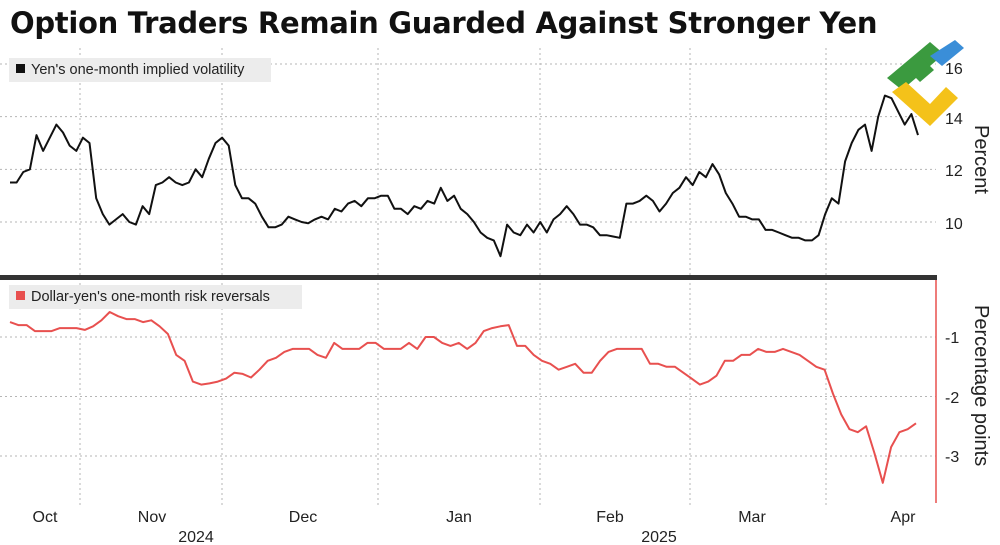 This screenshot has height=545, width=1000. I want to click on top-ytick-12: 12, so click(954, 171).